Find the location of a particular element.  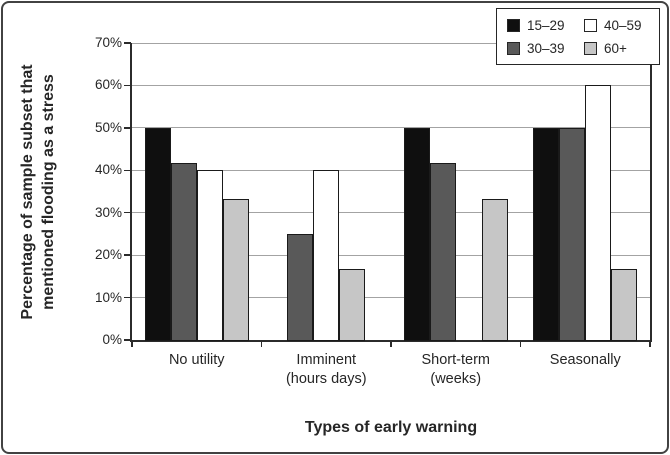

legend-item: 30–39 is located at coordinates (540, 48).